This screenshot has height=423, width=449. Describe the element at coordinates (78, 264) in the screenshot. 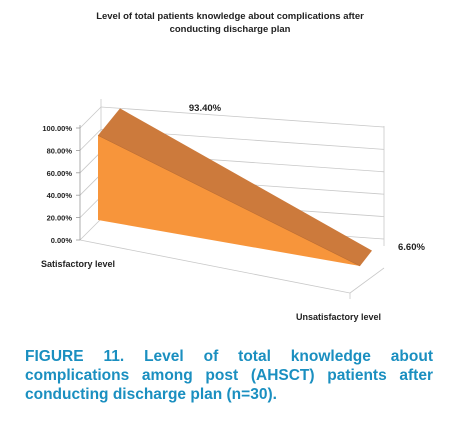

I see `category-label-satisfactory: Satisfactory level` at that location.